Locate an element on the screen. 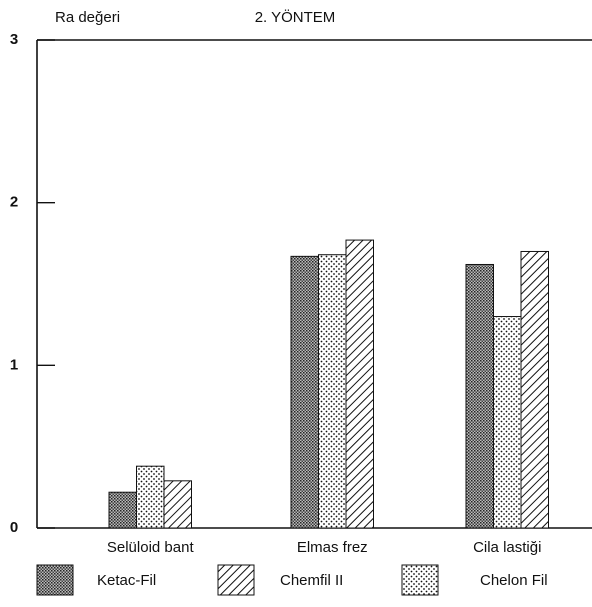 The width and height of the screenshot is (592, 607). x-tick-label: Elmas frez is located at coordinates (332, 547).